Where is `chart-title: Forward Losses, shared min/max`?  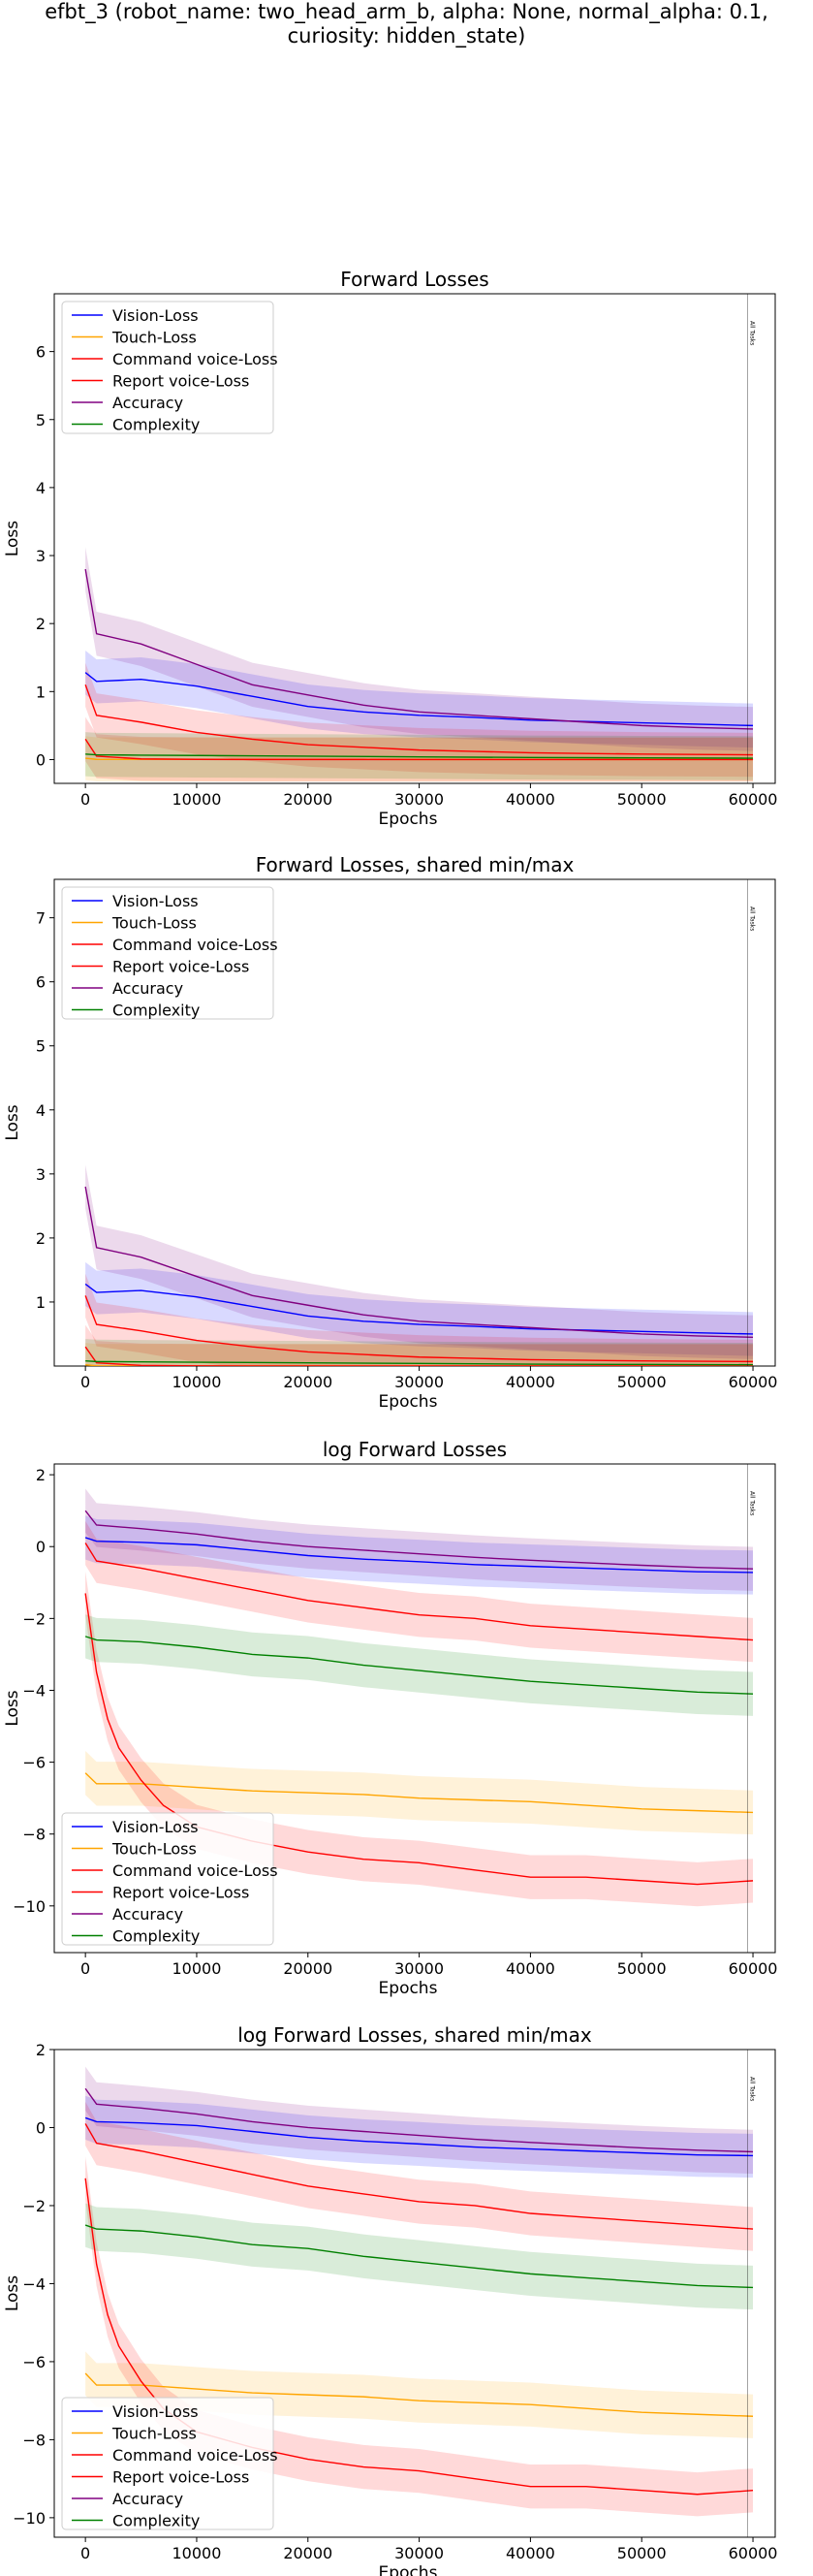 chart-title: Forward Losses, shared min/max is located at coordinates (415, 864).